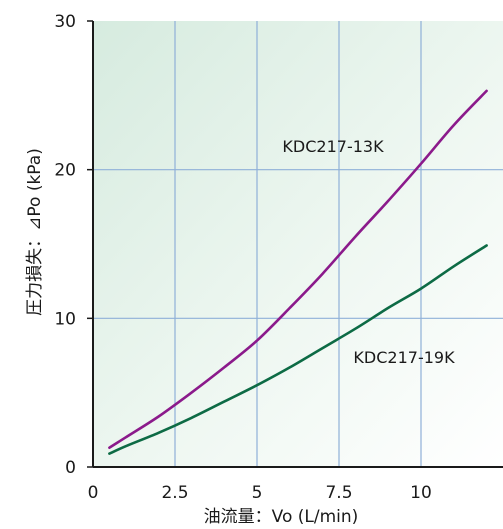  Describe the element at coordinates (338, 493) in the screenshot. I see `x-tick-label: 7.5` at that location.